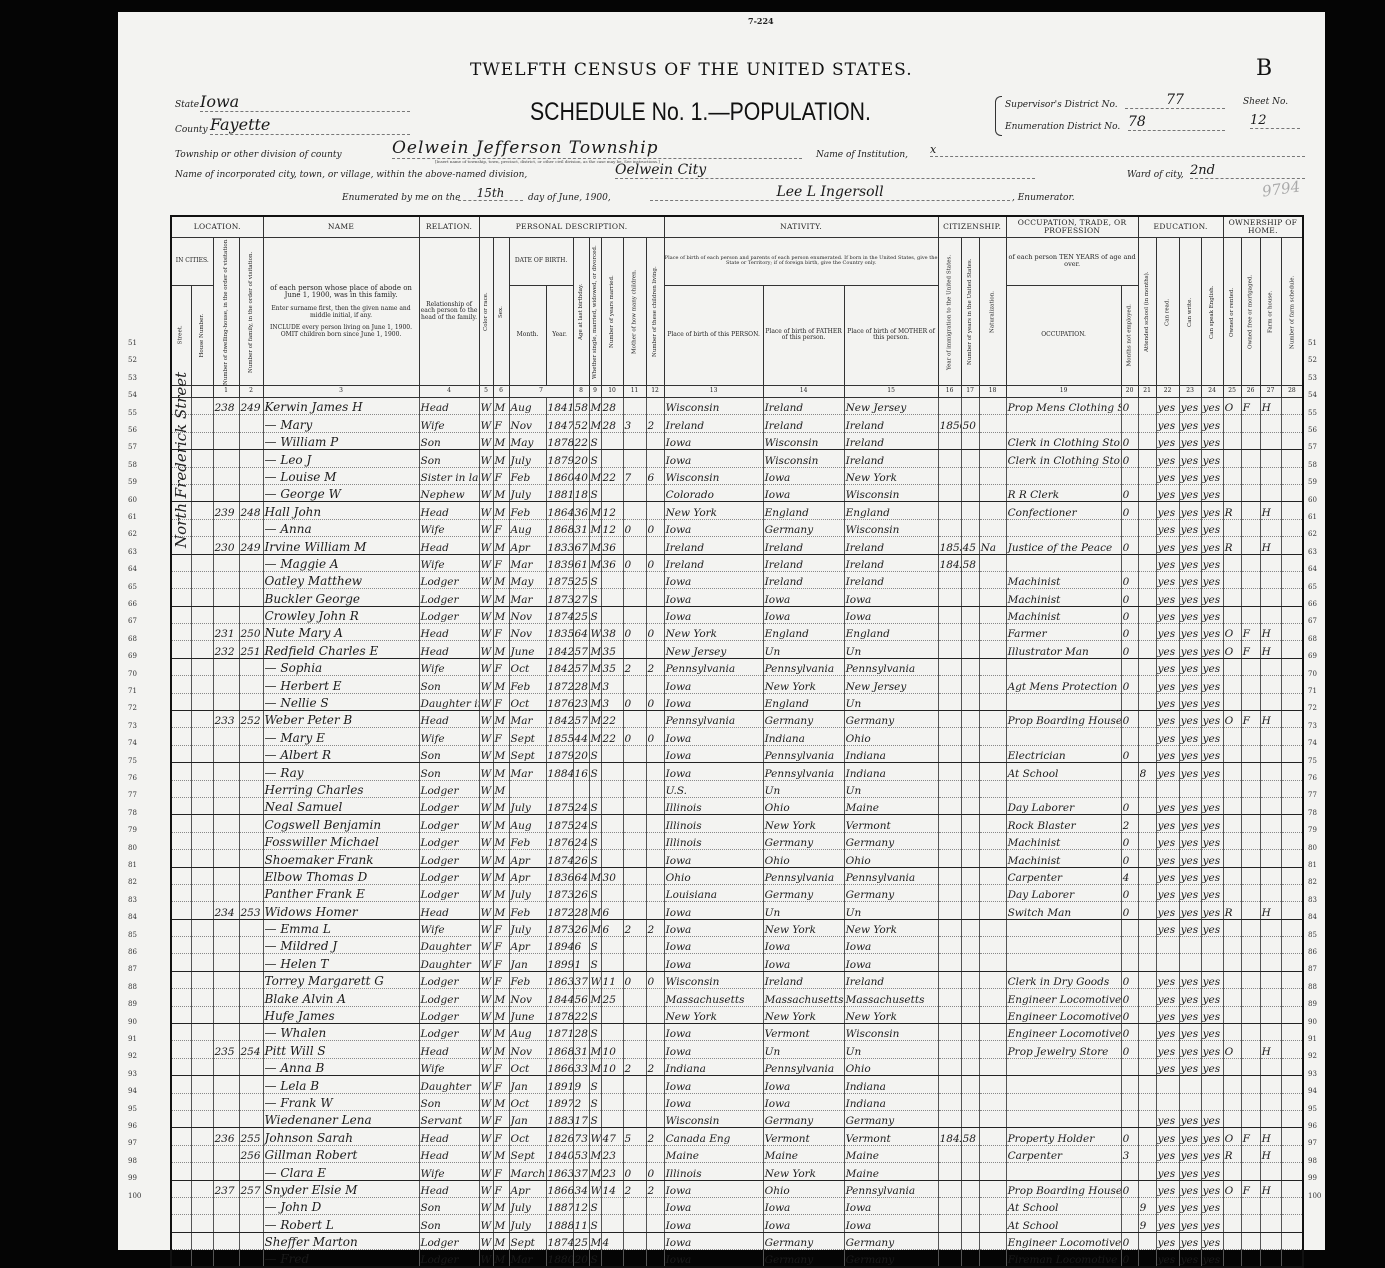 Image resolution: width=1385 pixels, height=1268 pixels. What do you see at coordinates (595, 493) in the screenshot?
I see `cell-marital-status: S` at bounding box center [595, 493].